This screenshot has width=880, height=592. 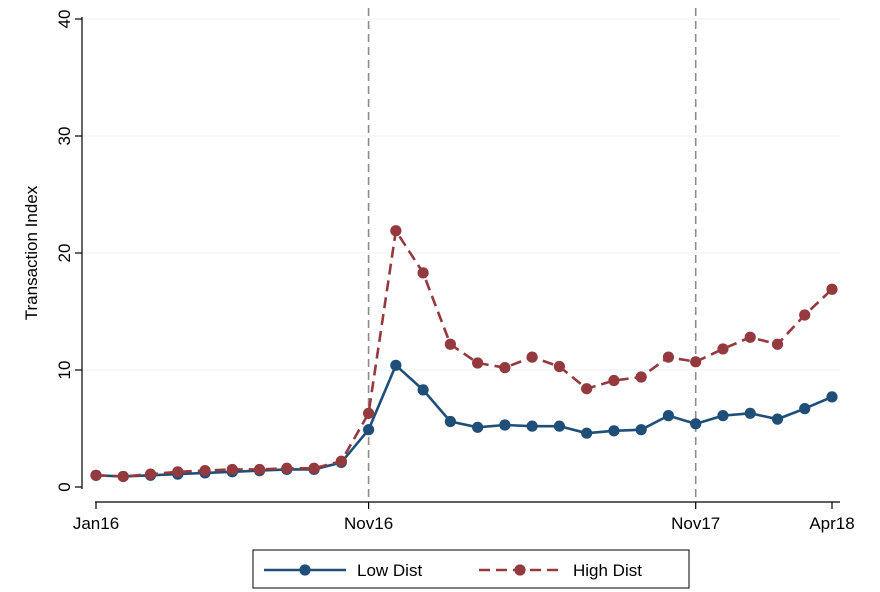 What do you see at coordinates (464, 517) in the screenshot?
I see `x-ticks: Jan16 Nov16 Nov17 Apr18` at bounding box center [464, 517].